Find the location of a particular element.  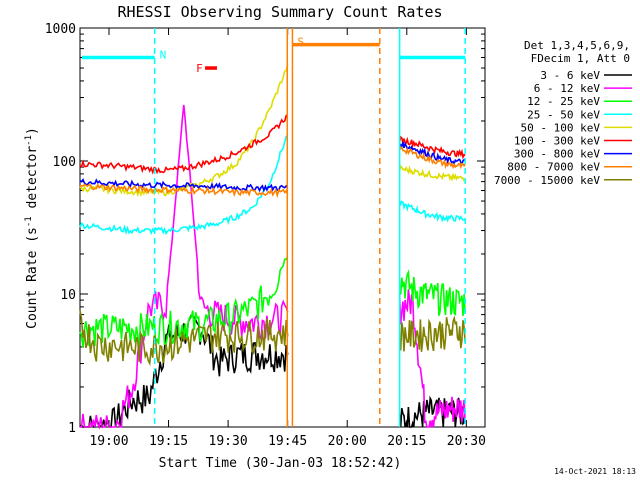

footer-timestamp: 14-Oct-2021 18:13 is located at coordinates (595, 471).